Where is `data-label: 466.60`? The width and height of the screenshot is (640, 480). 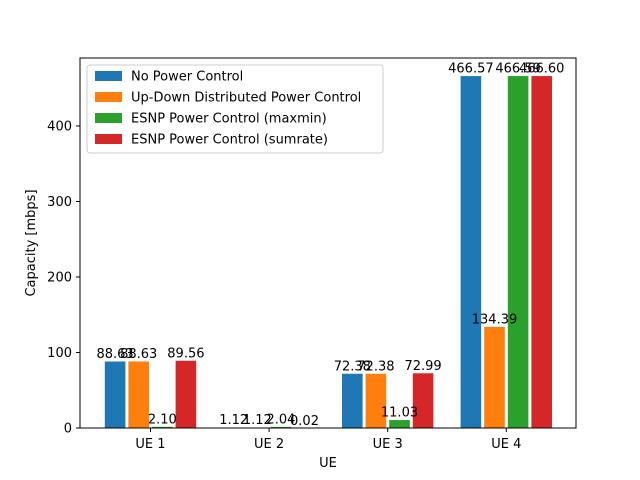 data-label: 466.60 is located at coordinates (542, 69).